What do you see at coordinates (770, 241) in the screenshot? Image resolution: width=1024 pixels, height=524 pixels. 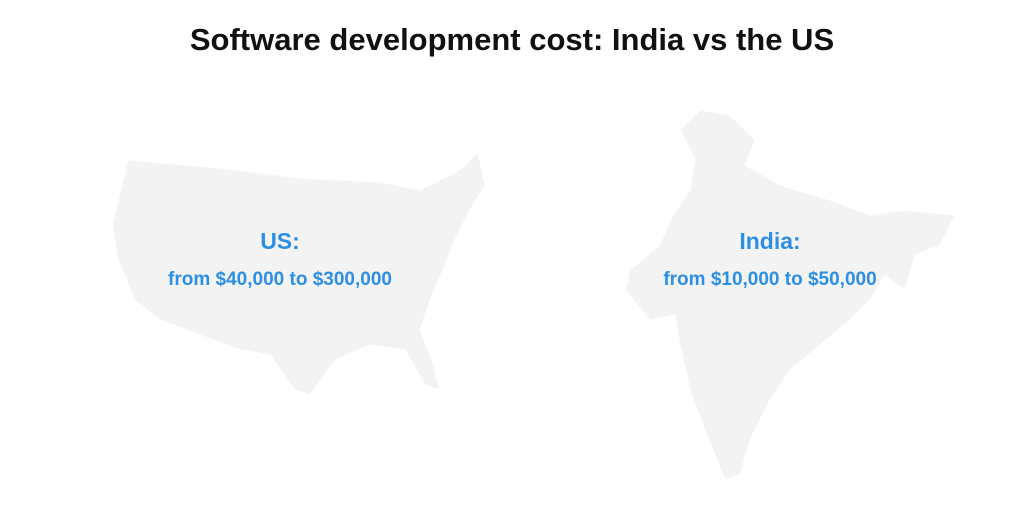 I see `region-name: India:` at bounding box center [770, 241].